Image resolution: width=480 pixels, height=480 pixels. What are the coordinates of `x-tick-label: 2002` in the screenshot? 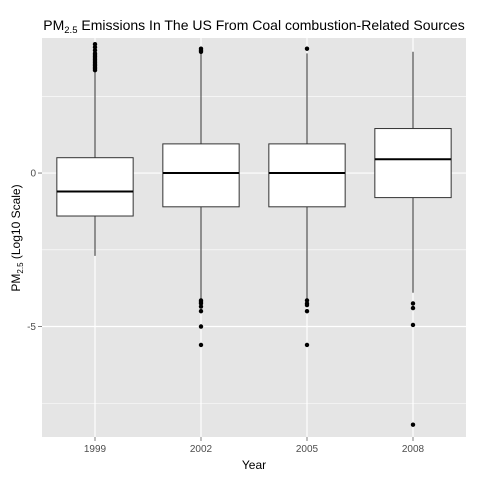 It's located at (201, 449).